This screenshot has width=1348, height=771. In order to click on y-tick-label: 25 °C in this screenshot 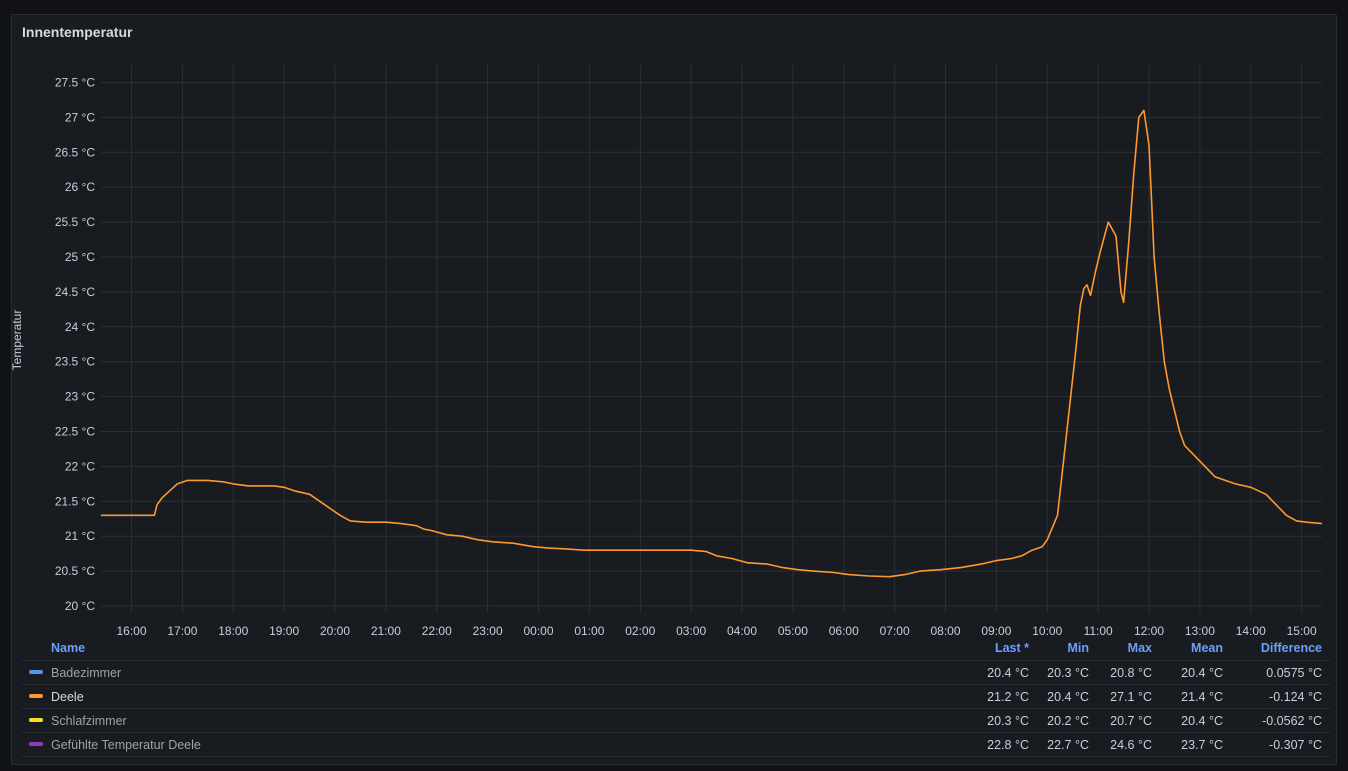, I will do `click(80, 257)`.